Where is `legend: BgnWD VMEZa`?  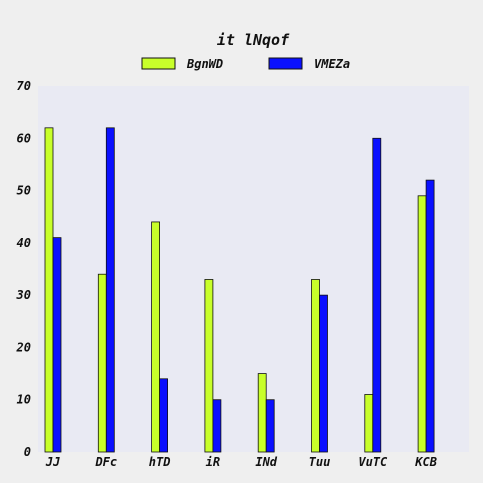 legend: BgnWD VMEZa is located at coordinates (245, 64).